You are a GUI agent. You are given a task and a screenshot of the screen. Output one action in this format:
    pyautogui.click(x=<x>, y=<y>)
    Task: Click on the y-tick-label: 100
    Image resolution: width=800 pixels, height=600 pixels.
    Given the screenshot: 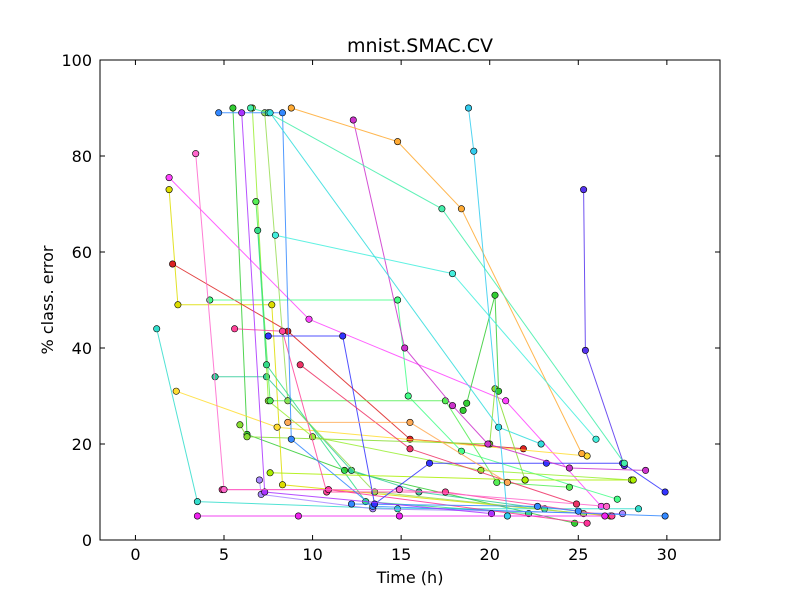 What is the action you would take?
    pyautogui.click(x=76, y=60)
    